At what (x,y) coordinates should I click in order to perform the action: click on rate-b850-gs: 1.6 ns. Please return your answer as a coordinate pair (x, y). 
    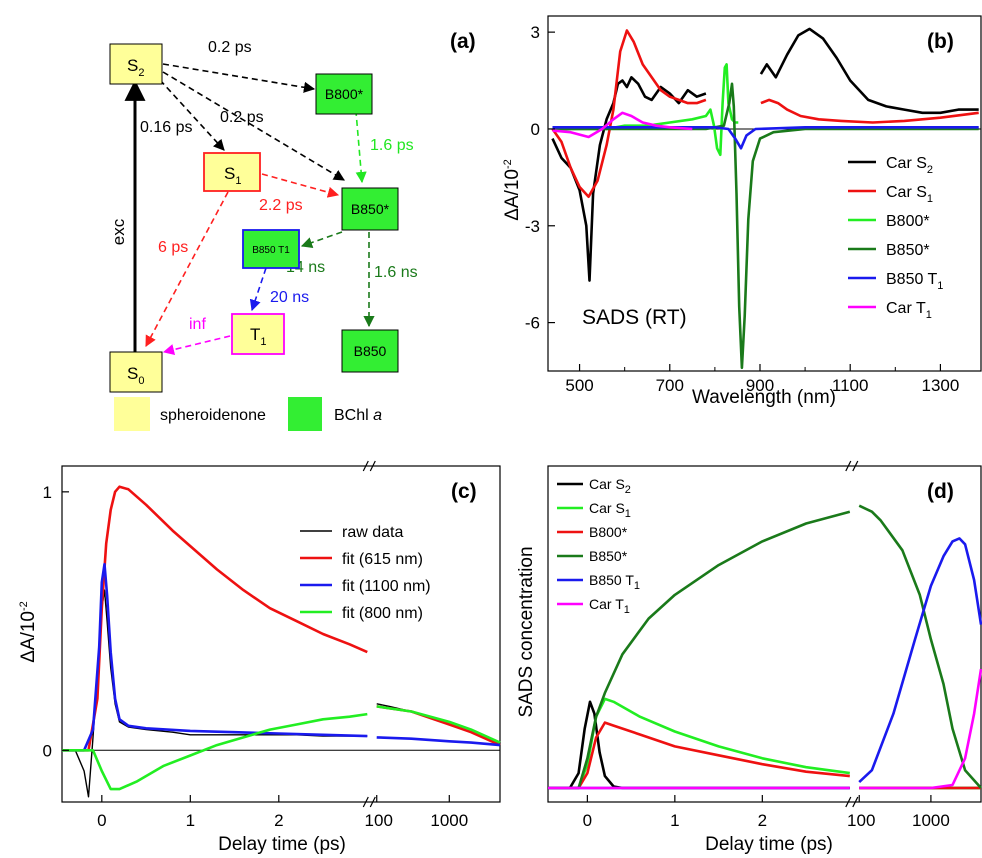
    Looking at the image, I should click on (396, 272).